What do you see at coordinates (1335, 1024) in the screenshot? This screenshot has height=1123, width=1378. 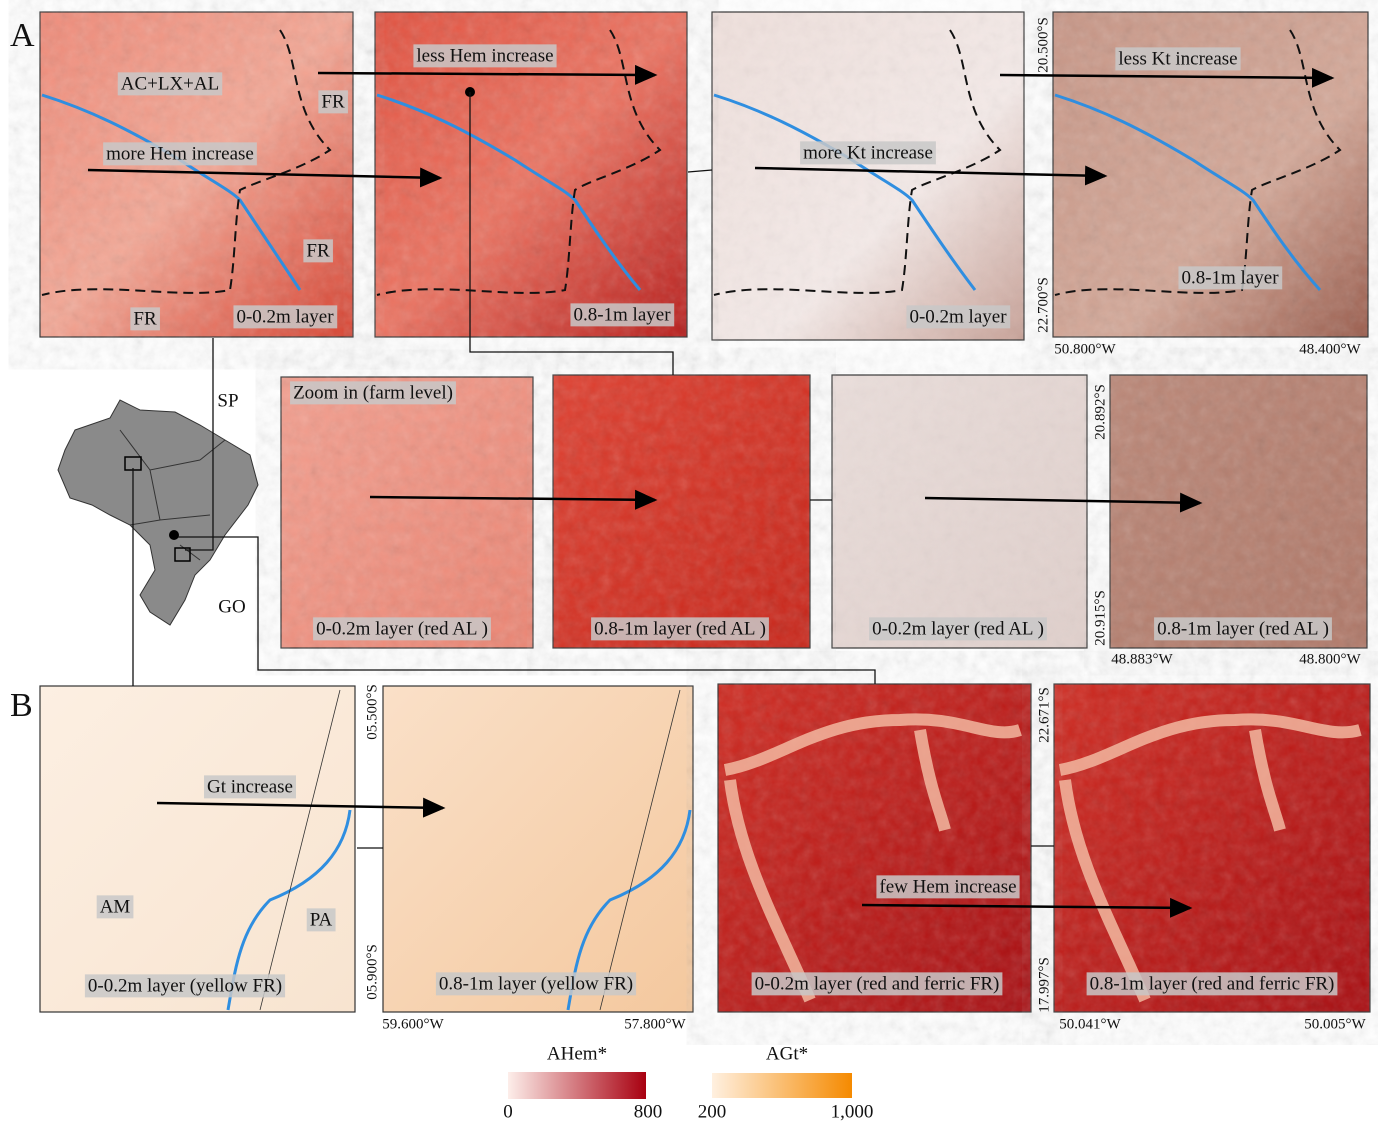 I see `longitude: 50.005°W` at bounding box center [1335, 1024].